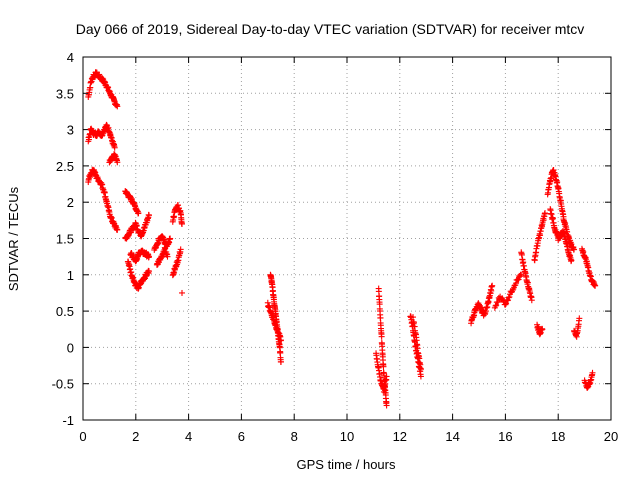 The width and height of the screenshot is (640, 480). Describe the element at coordinates (70, 57) in the screenshot. I see `y-tick-label: 4` at that location.